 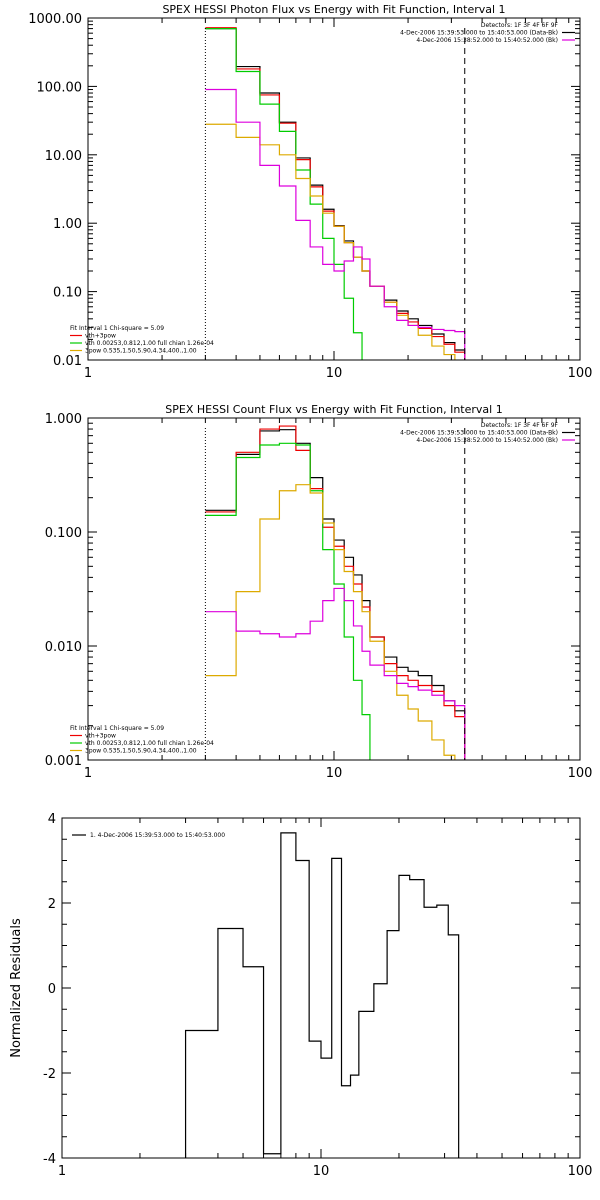 I want to click on y-tick-label: 10.00, so click(x=63, y=156).